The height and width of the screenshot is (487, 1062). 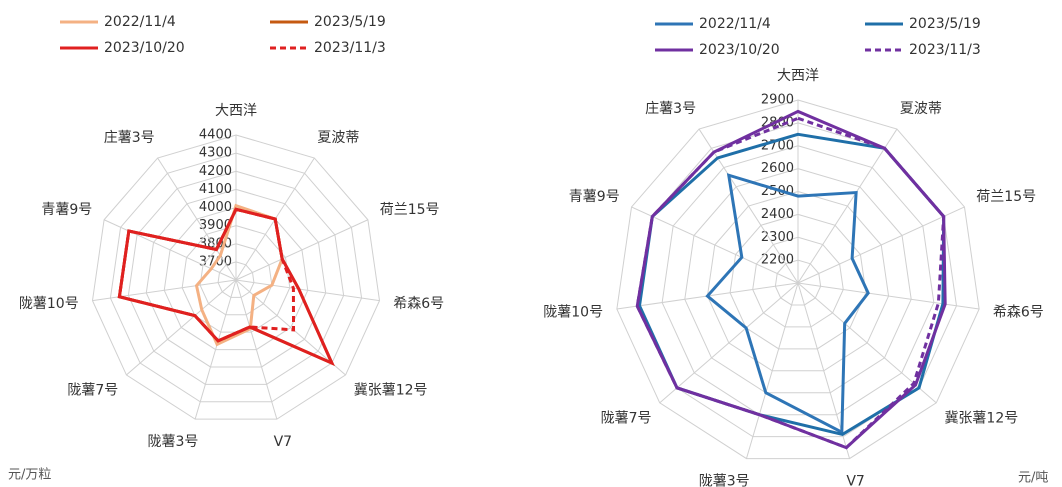 What do you see at coordinates (215, 135) in the screenshot?
I see `r-tick-label: 4400` at bounding box center [215, 135].